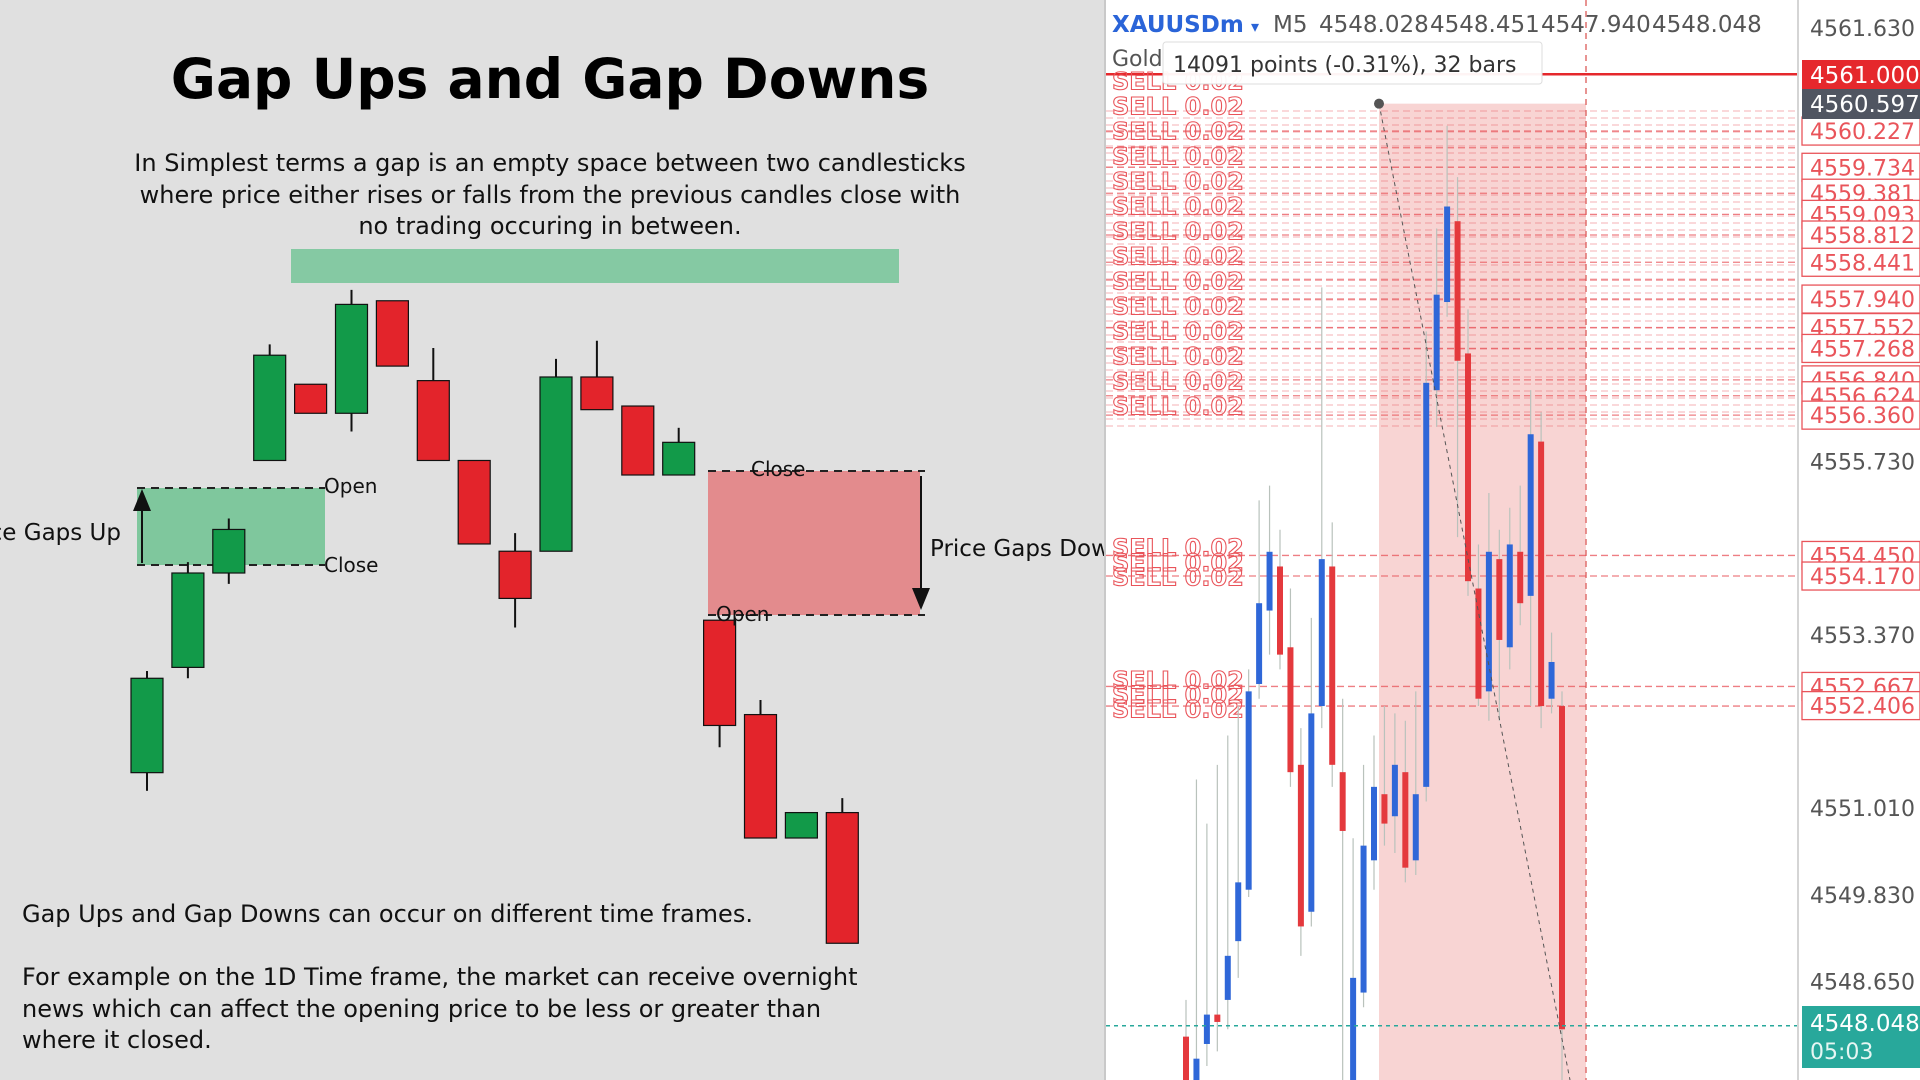  I want to click on crosshair-price-tag: 4560.597, so click(1861, 104).